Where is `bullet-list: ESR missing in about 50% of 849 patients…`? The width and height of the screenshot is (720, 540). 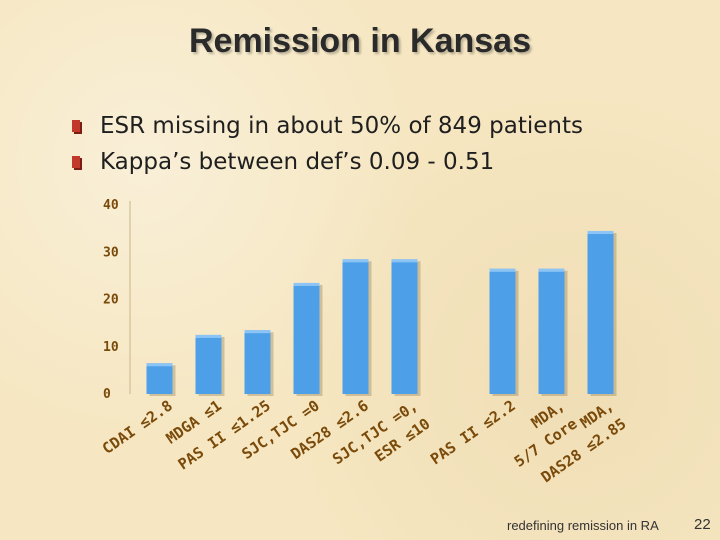
bullet-list: ESR missing in about 50% of 849 patients… is located at coordinates (325, 144).